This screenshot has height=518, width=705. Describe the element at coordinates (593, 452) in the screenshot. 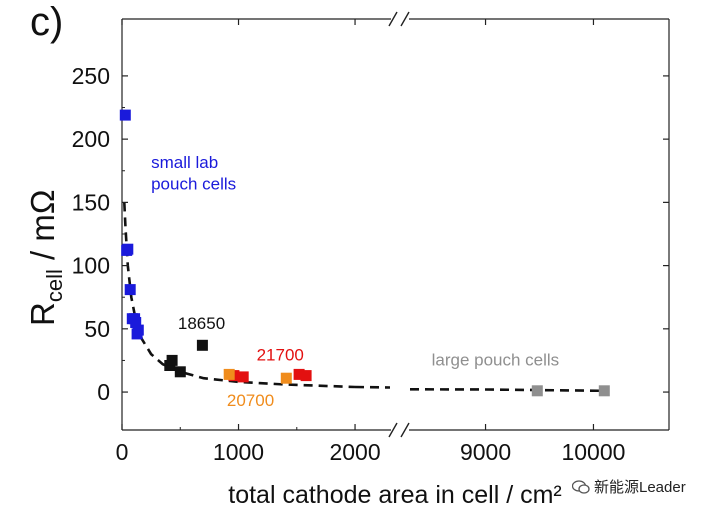

I see `x-tick-label: 10000` at that location.